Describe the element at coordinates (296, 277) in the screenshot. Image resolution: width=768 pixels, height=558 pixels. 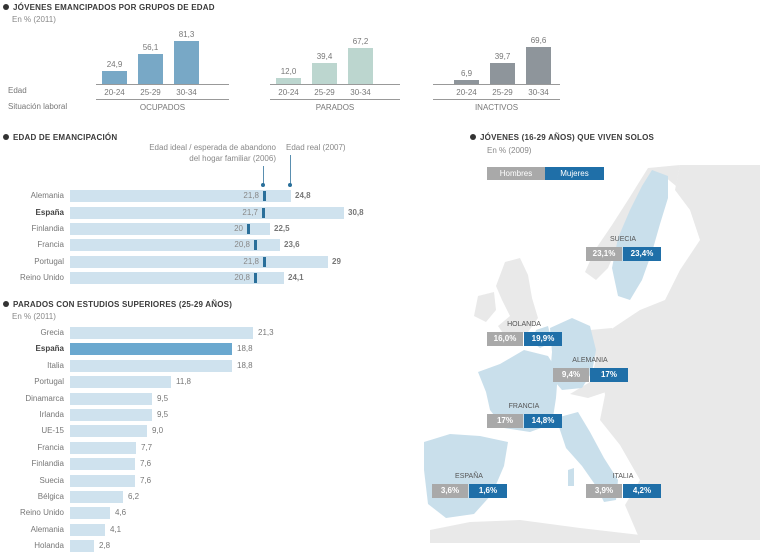
I see `real-age-value: 24,1` at that location.